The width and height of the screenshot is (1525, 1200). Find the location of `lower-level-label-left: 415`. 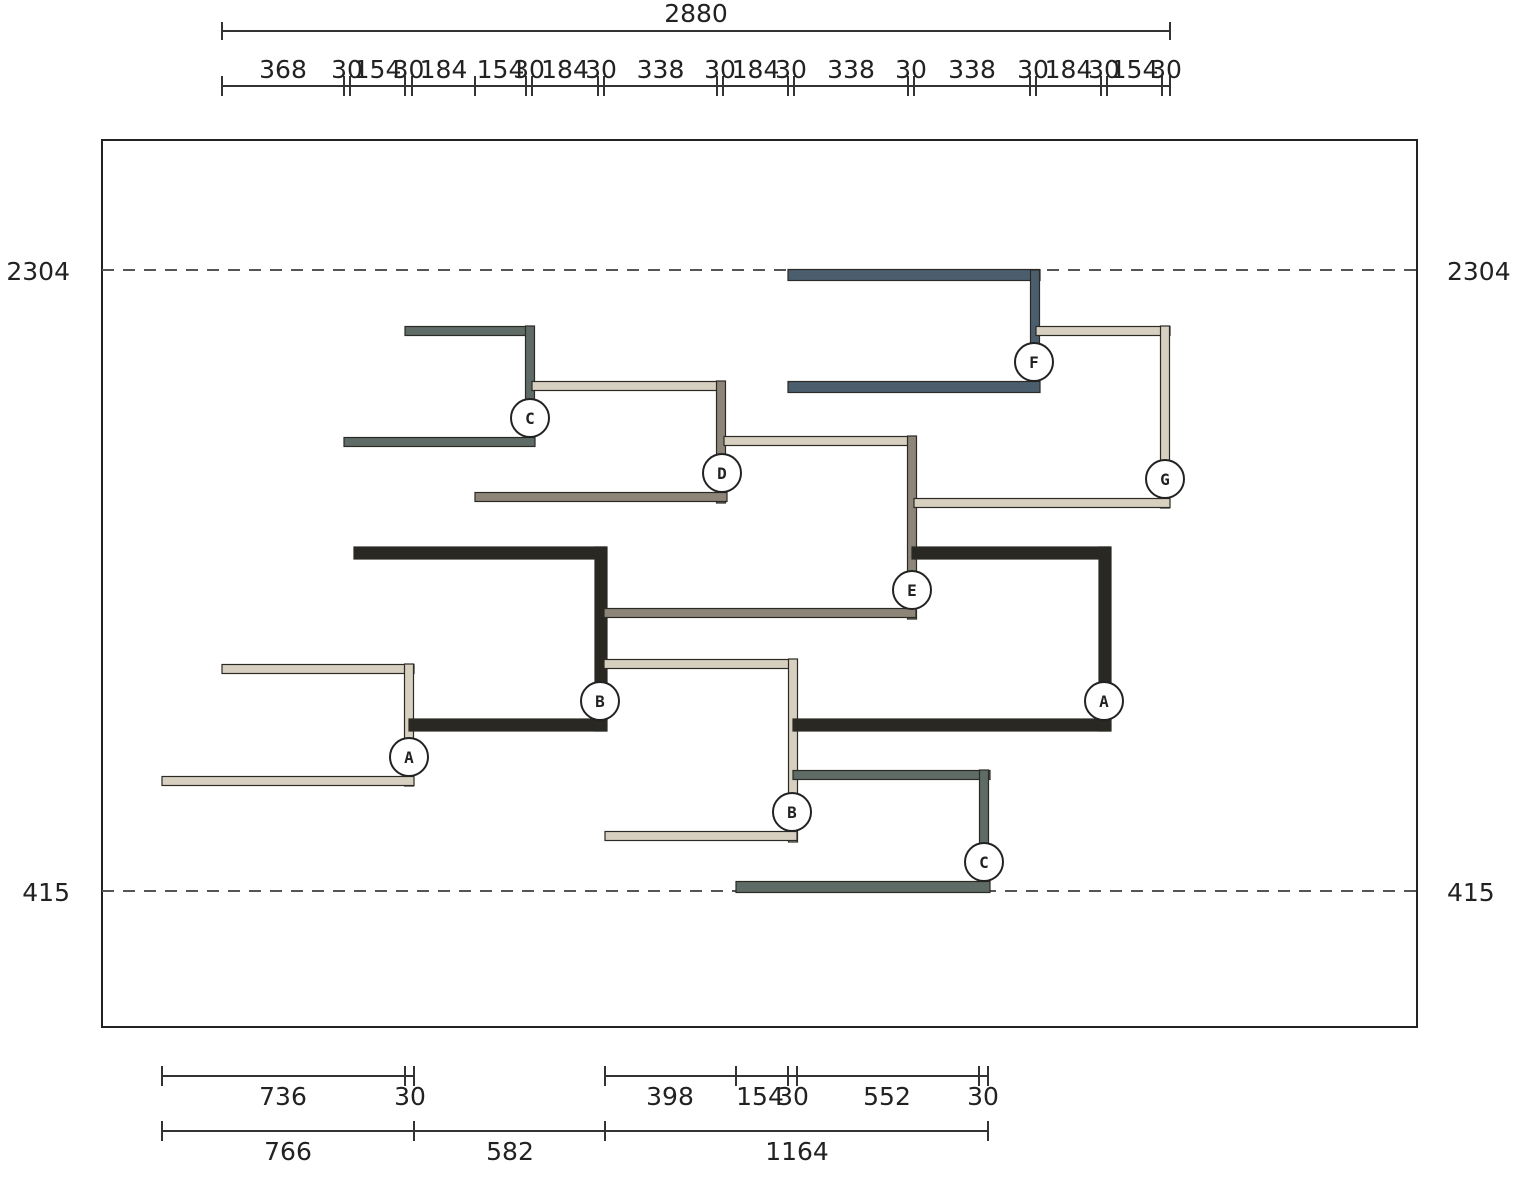

lower-level-label-left: 415 is located at coordinates (46, 892).